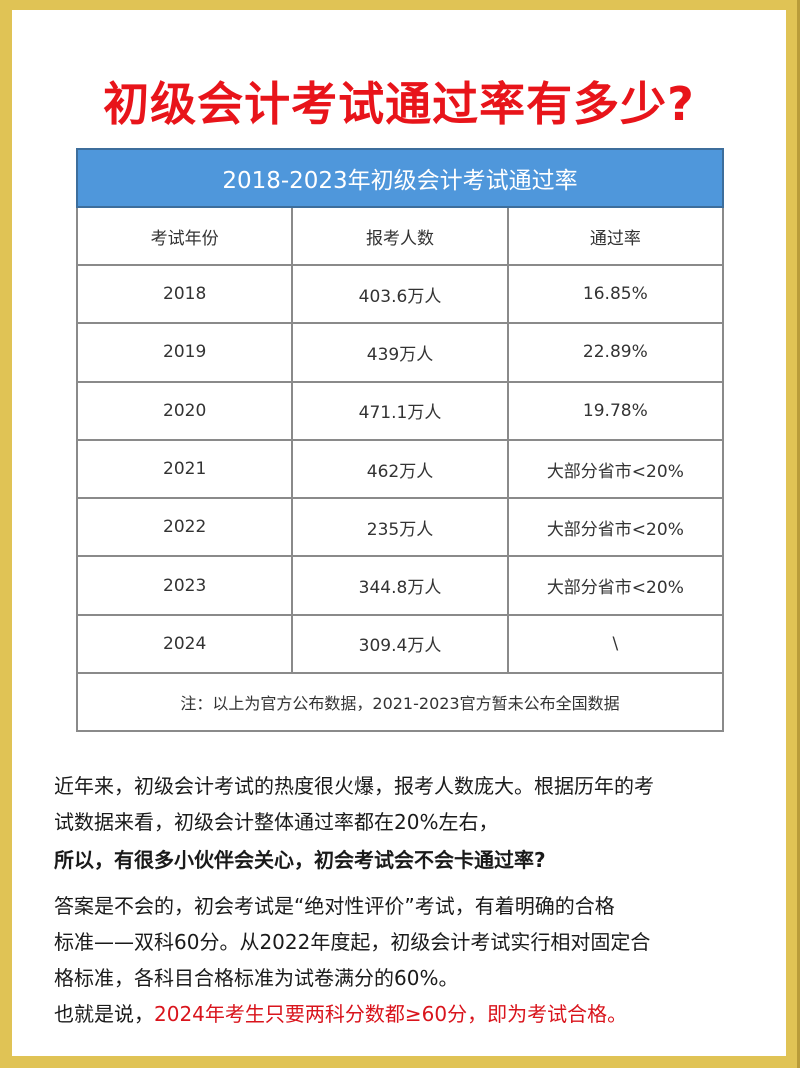 This screenshot has width=800, height=1068. Describe the element at coordinates (300, 860) in the screenshot. I see `question-heading: 所以，有很多小伙伴会关心，初会考试会不会卡通过率?` at that location.